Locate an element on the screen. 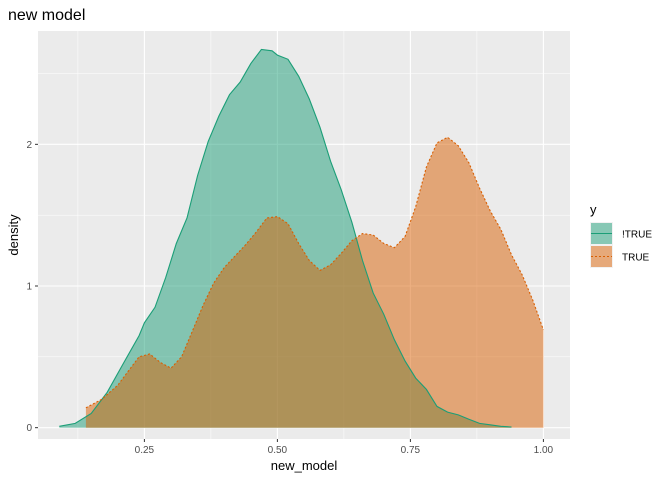 This screenshot has height=480, width=672. y-tick-label: 0 is located at coordinates (29, 428).